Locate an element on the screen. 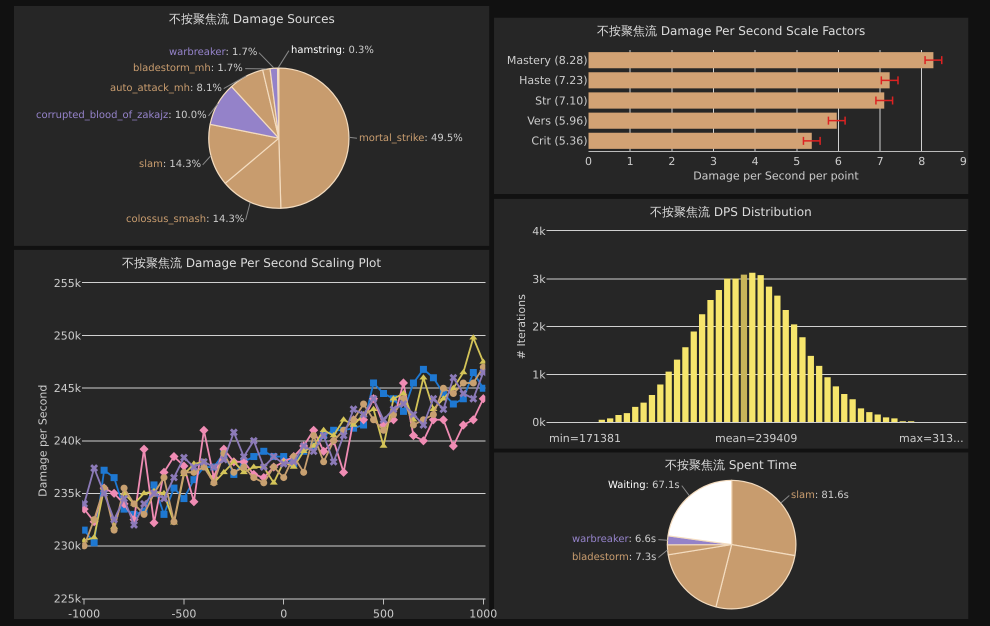  y-tick-label: 245k is located at coordinates (68, 389).